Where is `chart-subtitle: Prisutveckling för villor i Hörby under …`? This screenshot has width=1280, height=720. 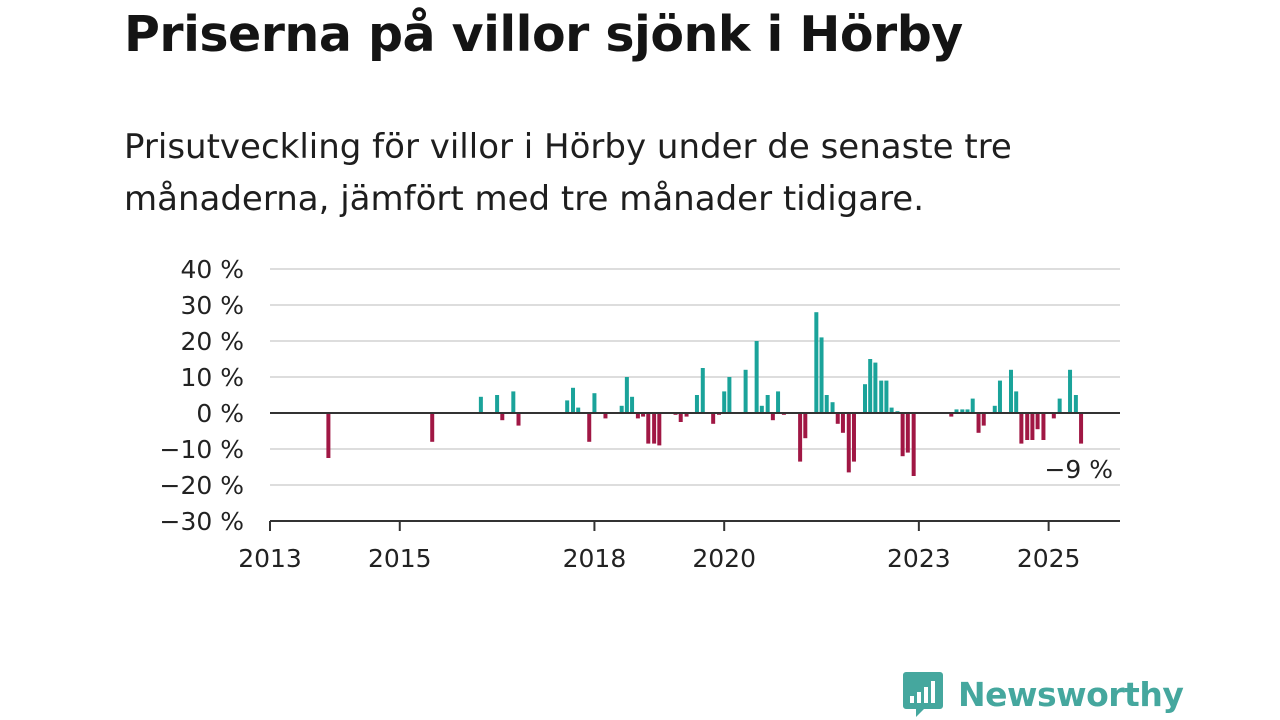 chart-subtitle: Prisutveckling för villor i Hörby under … is located at coordinates (568, 173).